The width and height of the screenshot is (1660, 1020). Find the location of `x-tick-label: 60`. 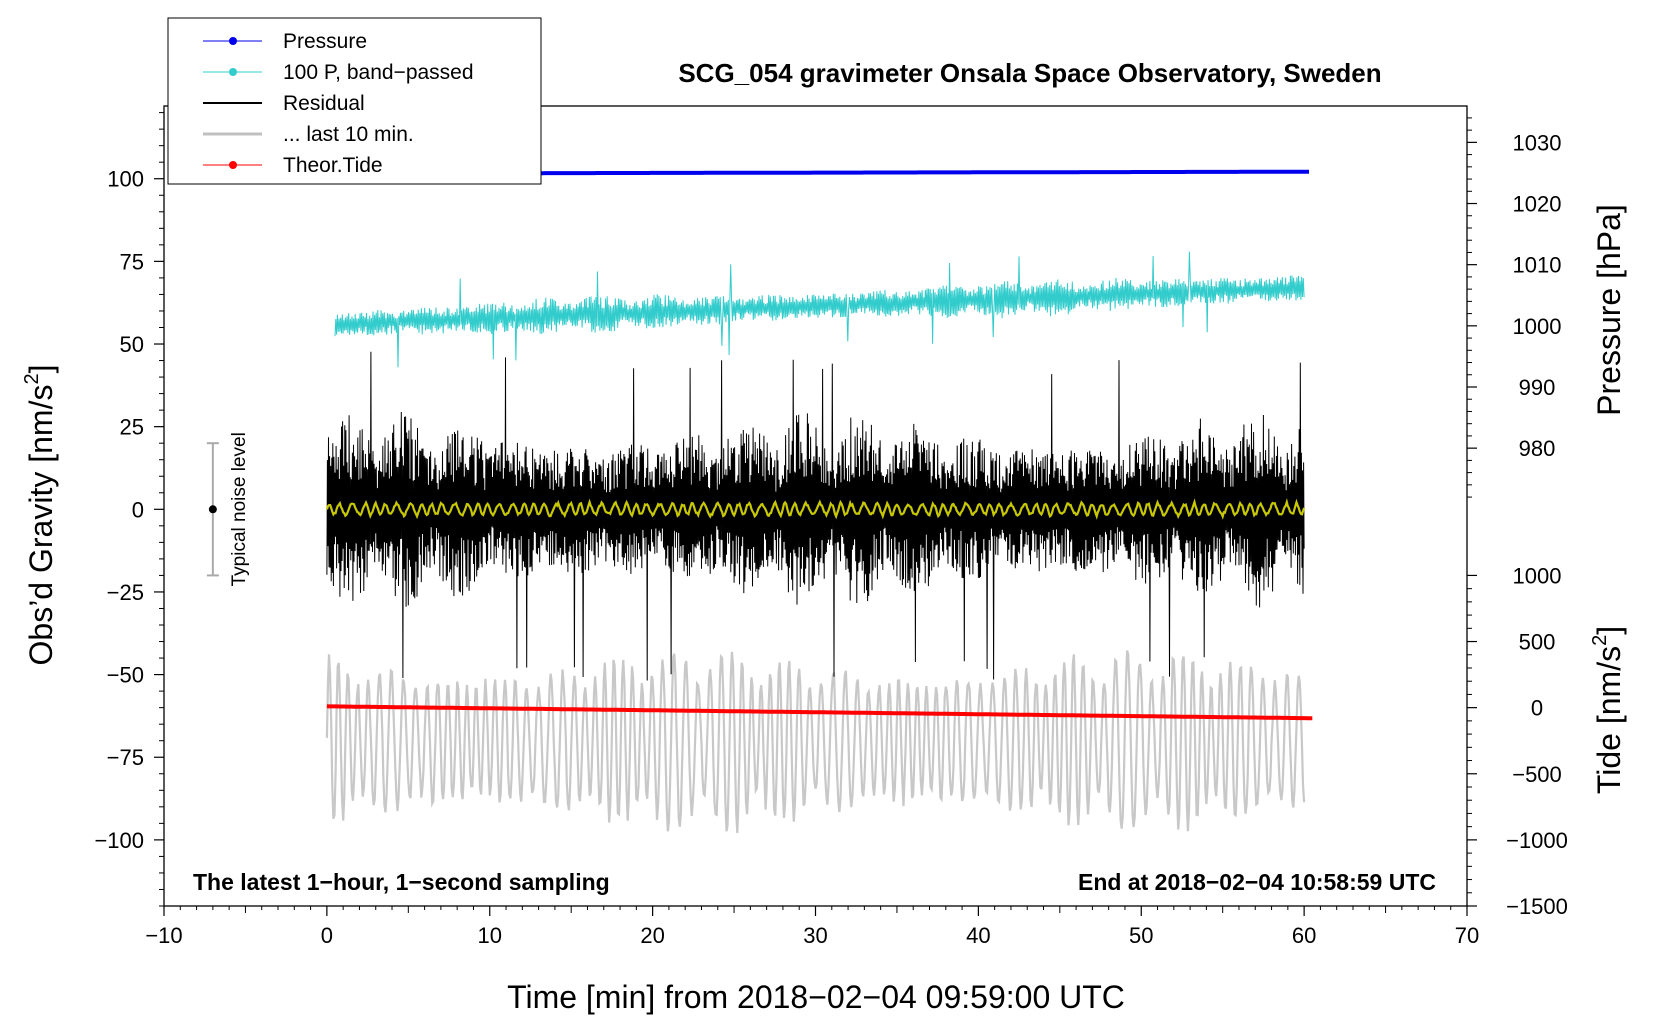

x-tick-label: 60 is located at coordinates (1304, 935).